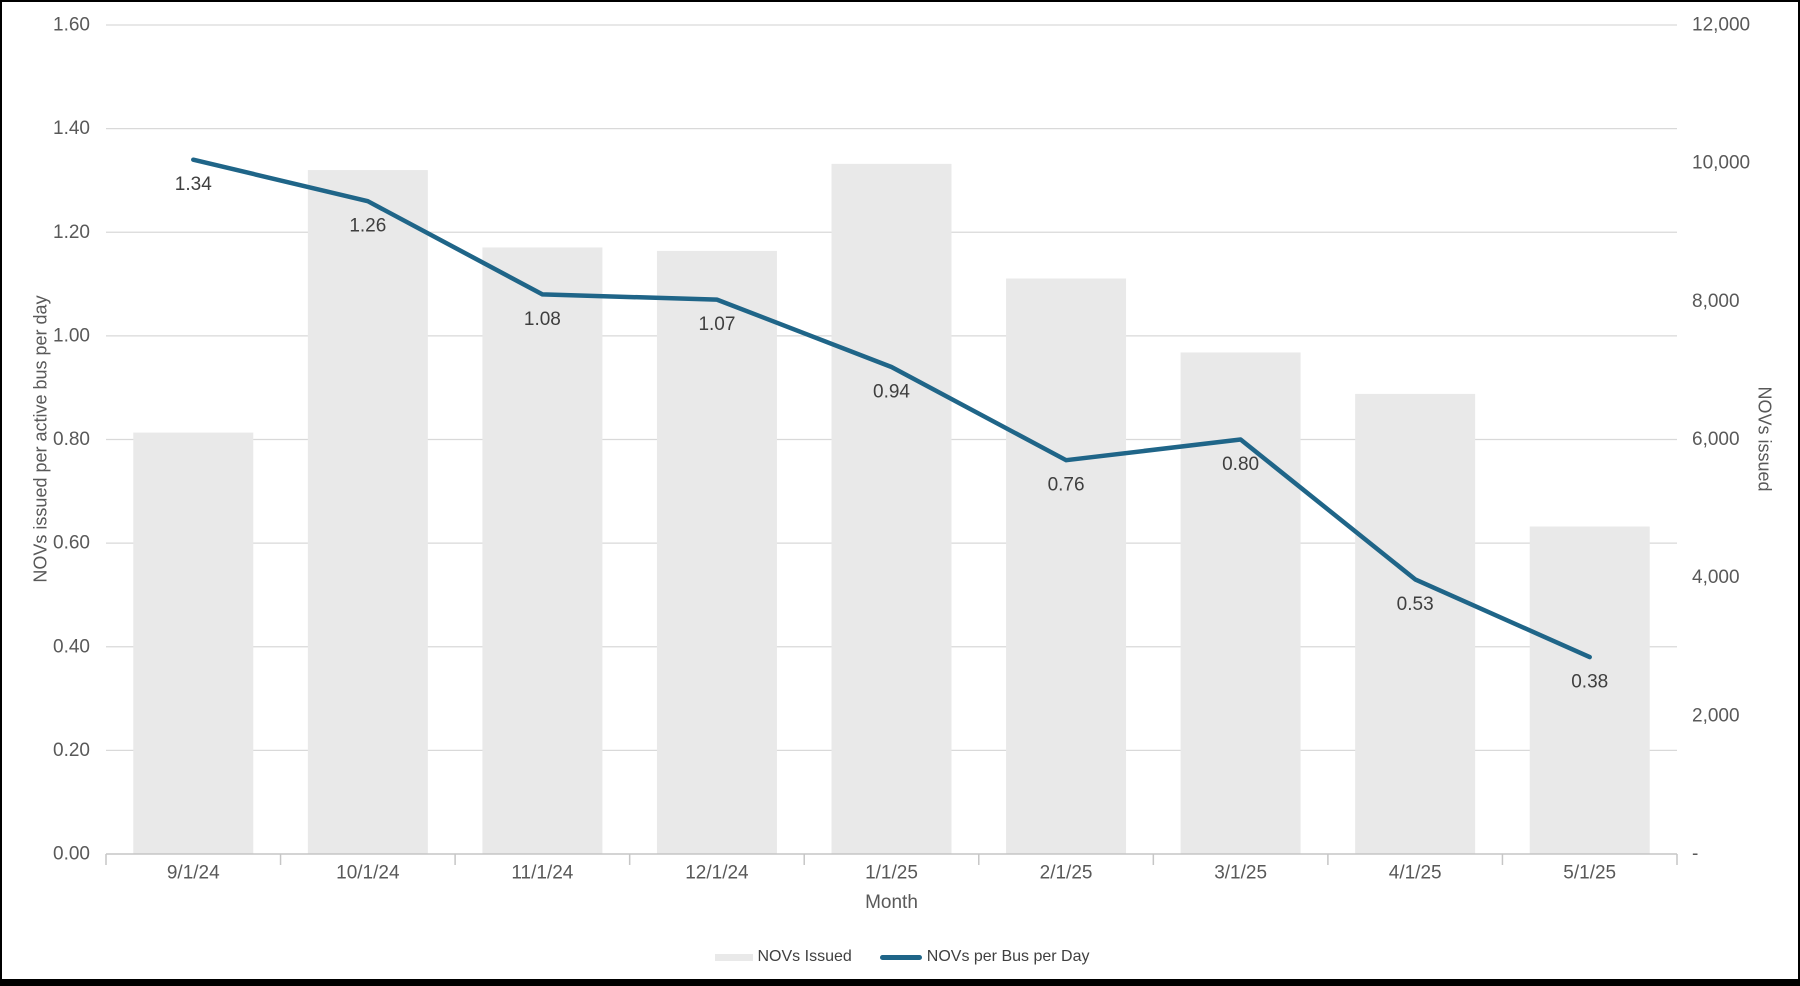 Image resolution: width=1800 pixels, height=986 pixels. I want to click on y-right-tick-label: 6,000, so click(1716, 439).